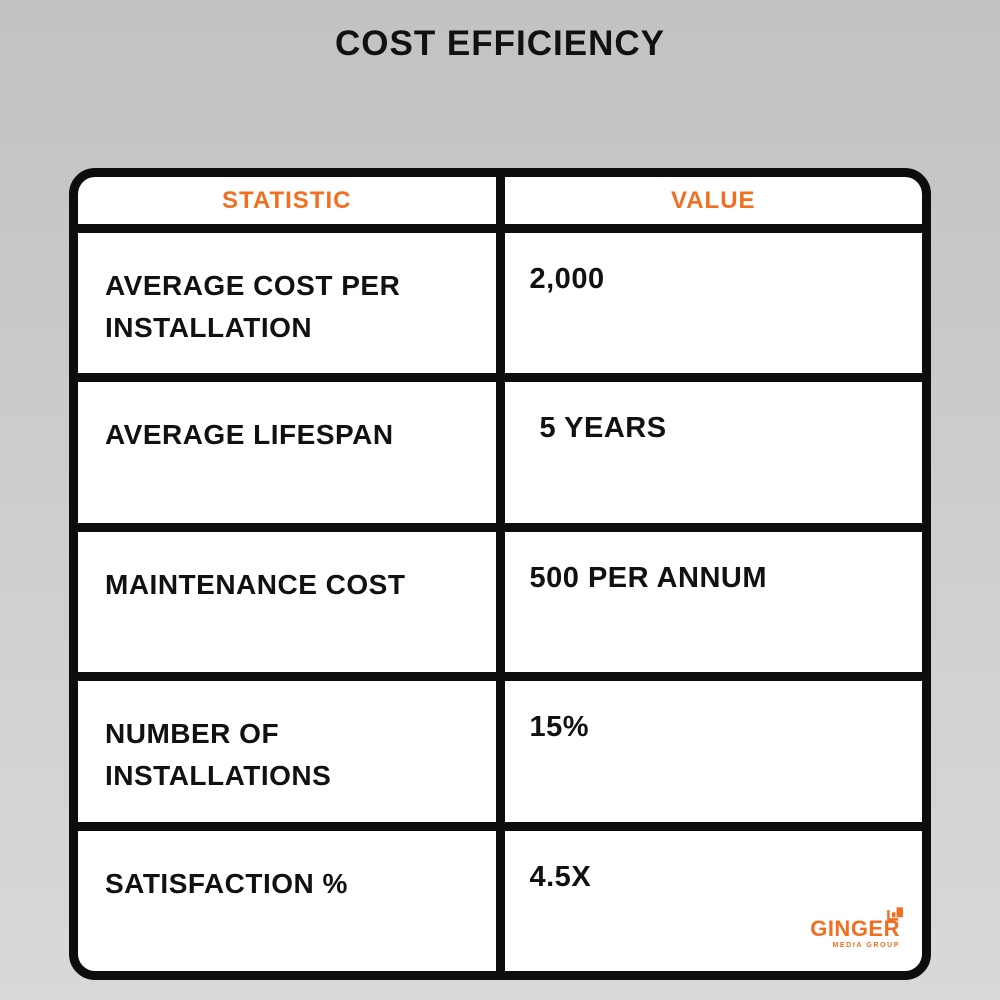  What do you see at coordinates (866, 945) in the screenshot?
I see `logo-subtext: MEDIA GROUP` at bounding box center [866, 945].